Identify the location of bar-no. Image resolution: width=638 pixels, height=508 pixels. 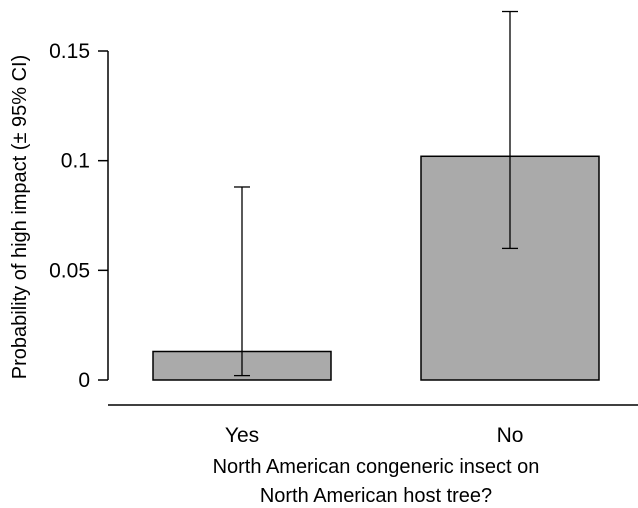
(510, 268).